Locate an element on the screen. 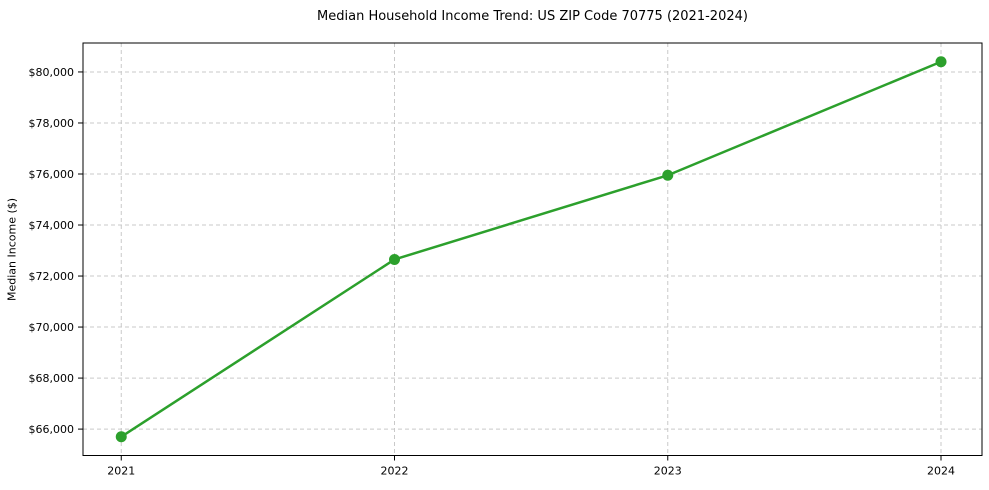 The width and height of the screenshot is (989, 490). x-tick-label: 2024 is located at coordinates (941, 471).